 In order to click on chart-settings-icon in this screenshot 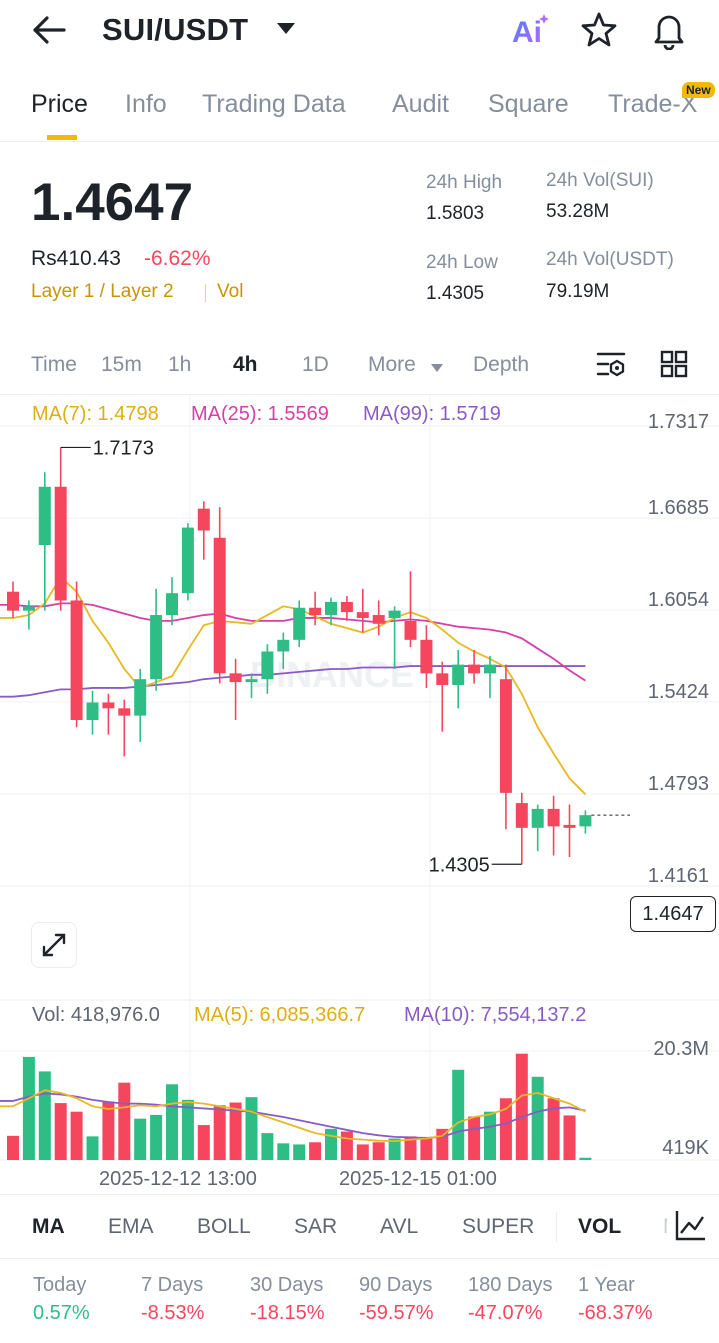, I will do `click(612, 367)`.